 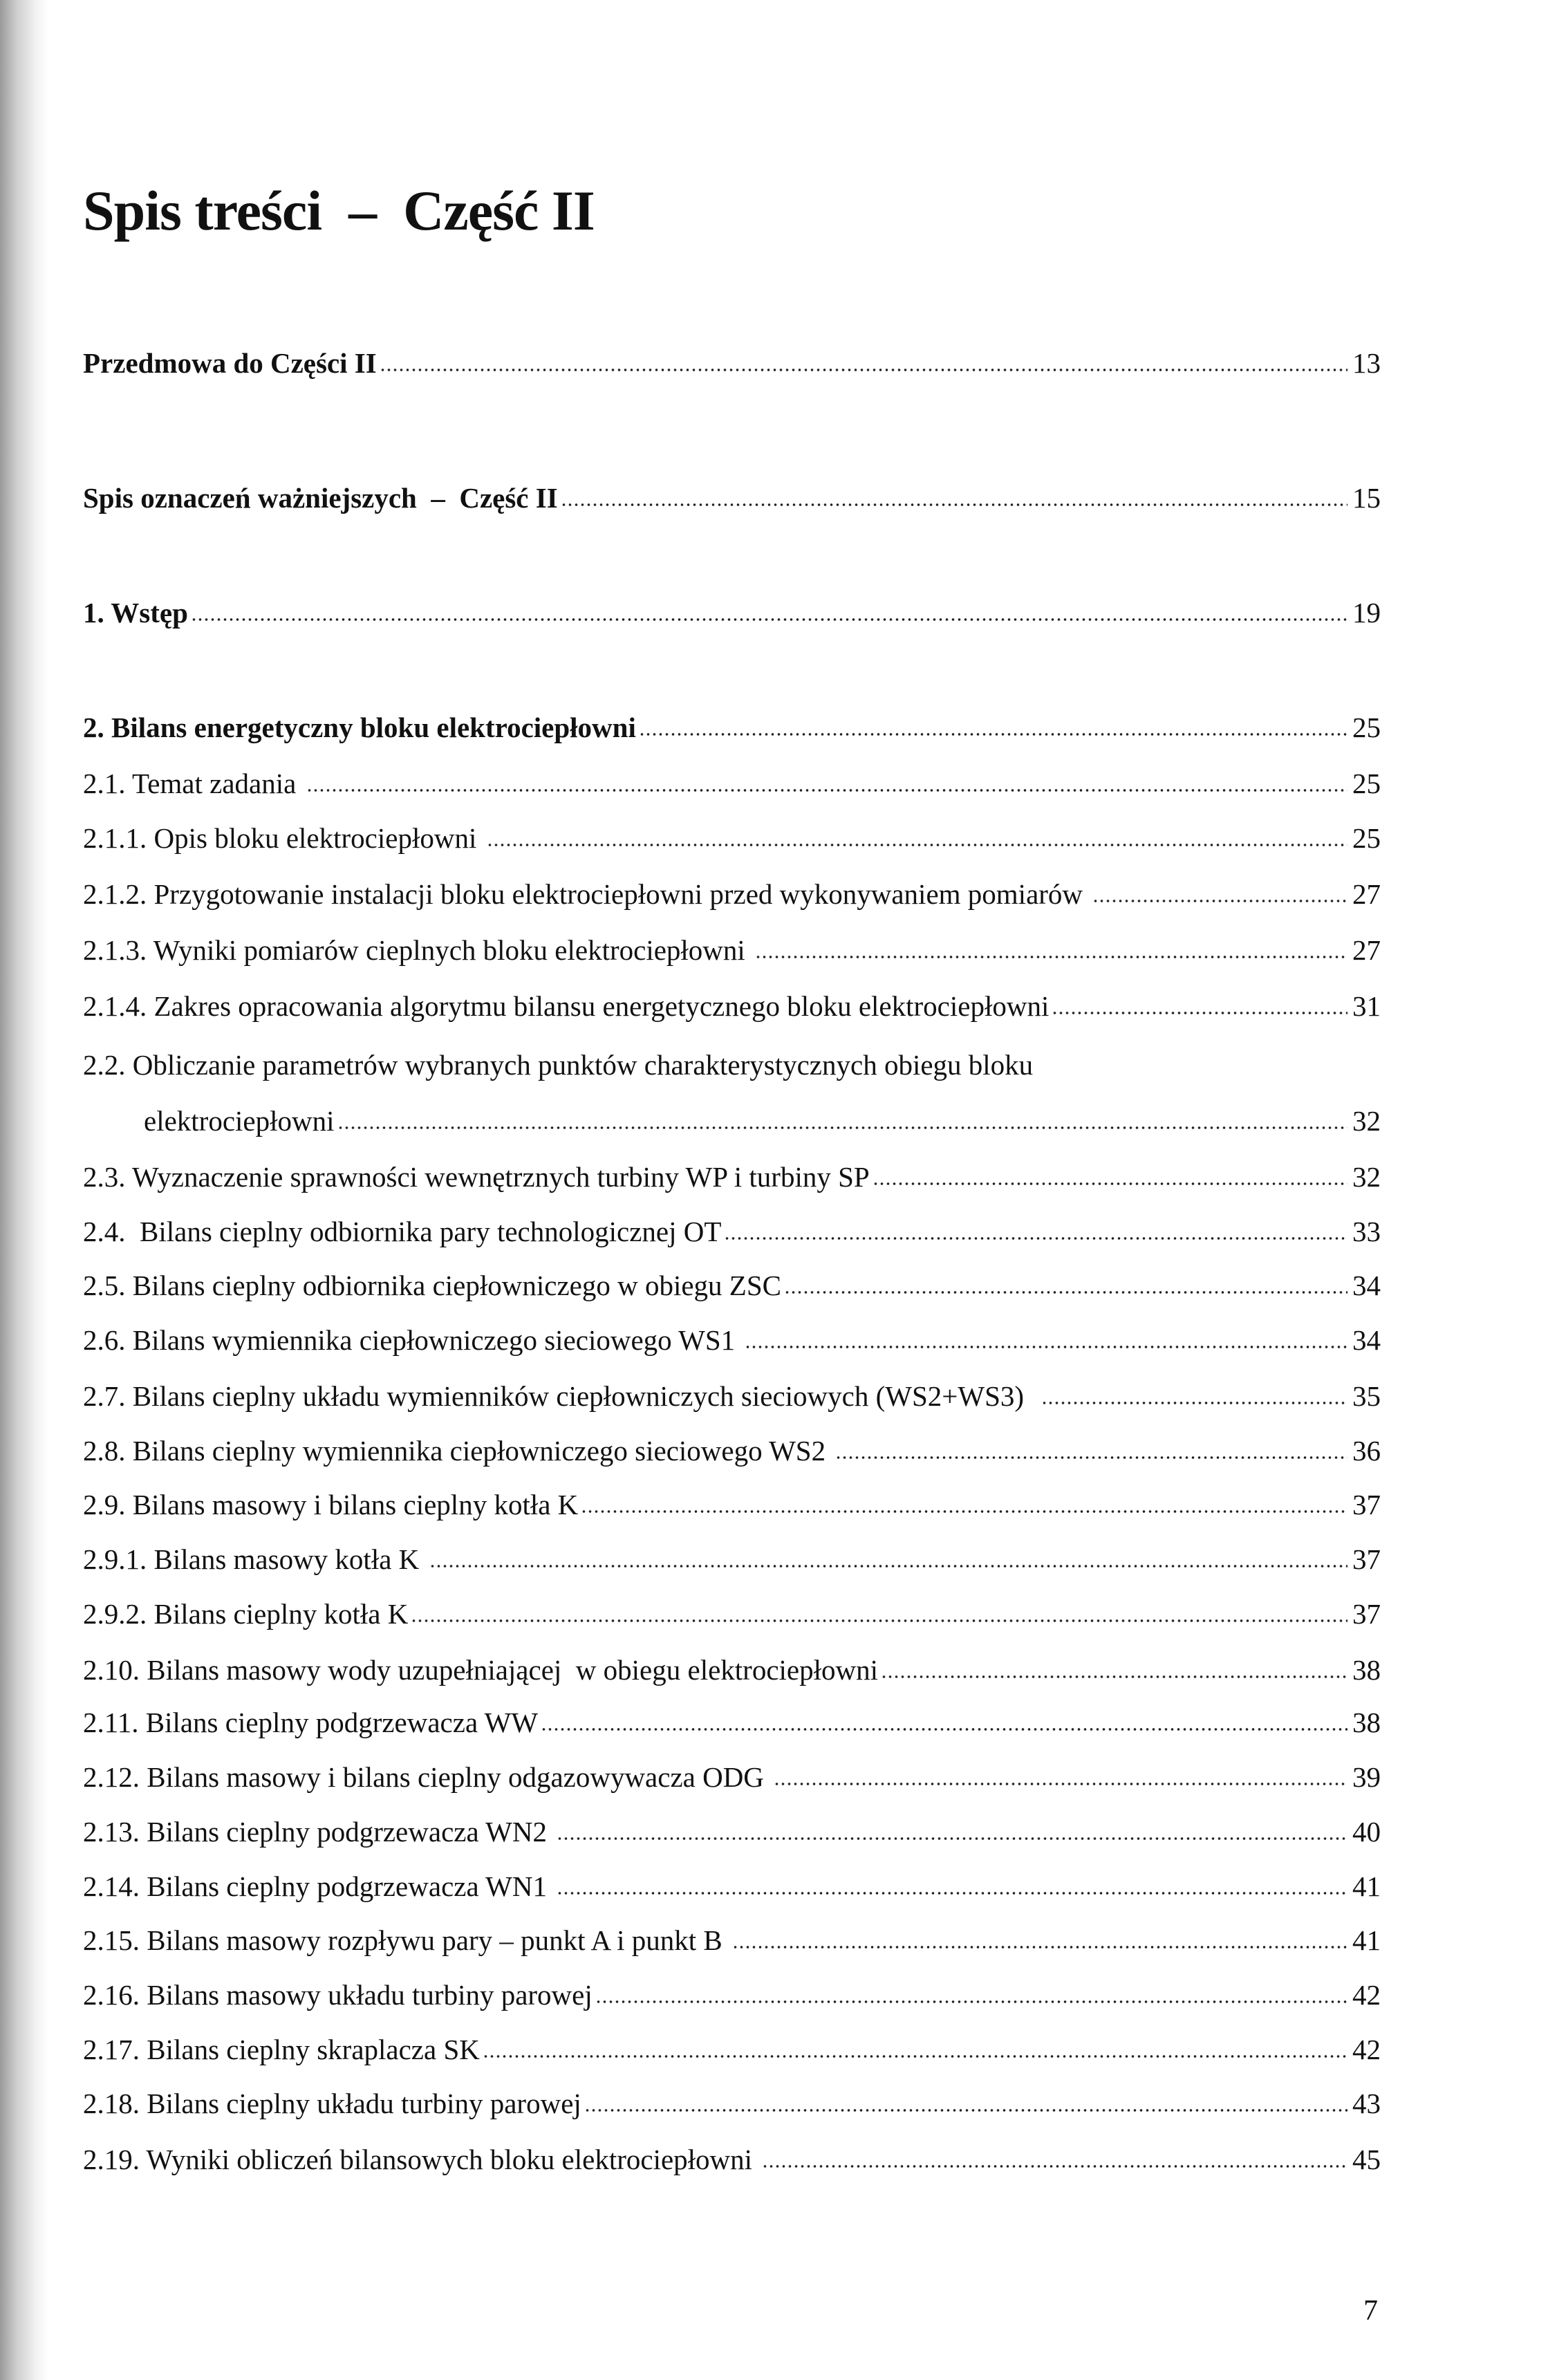 What do you see at coordinates (230, 363) in the screenshot?
I see `toc-entry-label: Przedmowa do Części II` at bounding box center [230, 363].